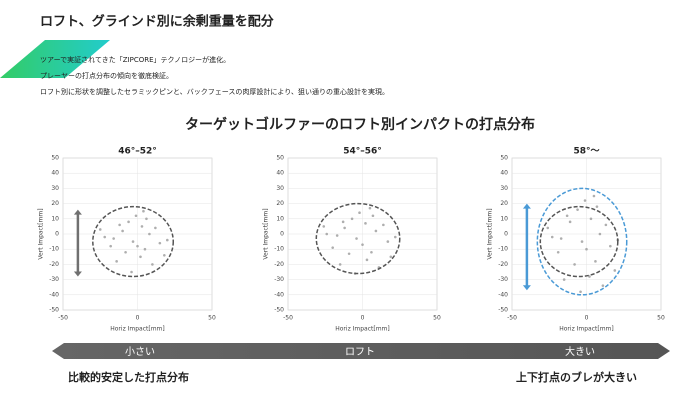  Describe the element at coordinates (137, 152) in the screenshot. I see `chart-title: 46°–52°` at that location.